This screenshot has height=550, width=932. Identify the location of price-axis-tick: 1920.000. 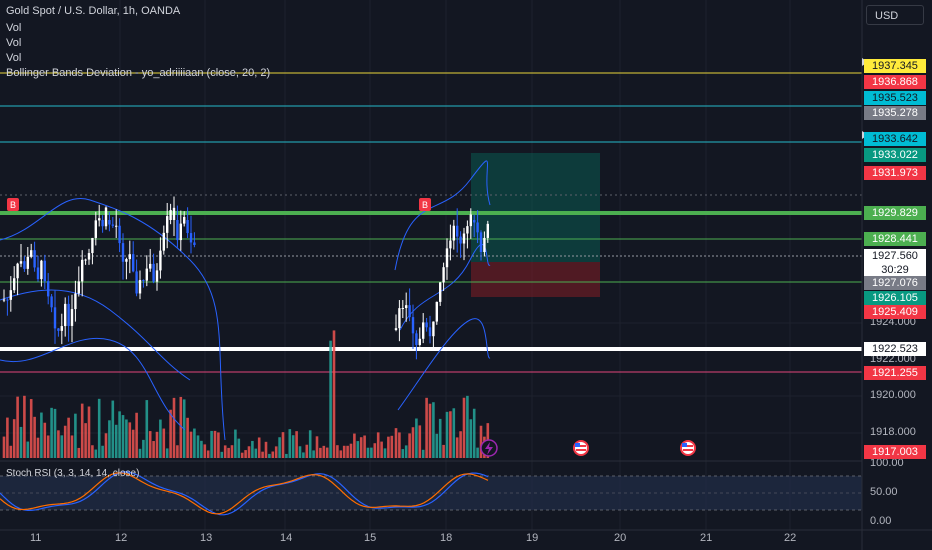
(893, 395).